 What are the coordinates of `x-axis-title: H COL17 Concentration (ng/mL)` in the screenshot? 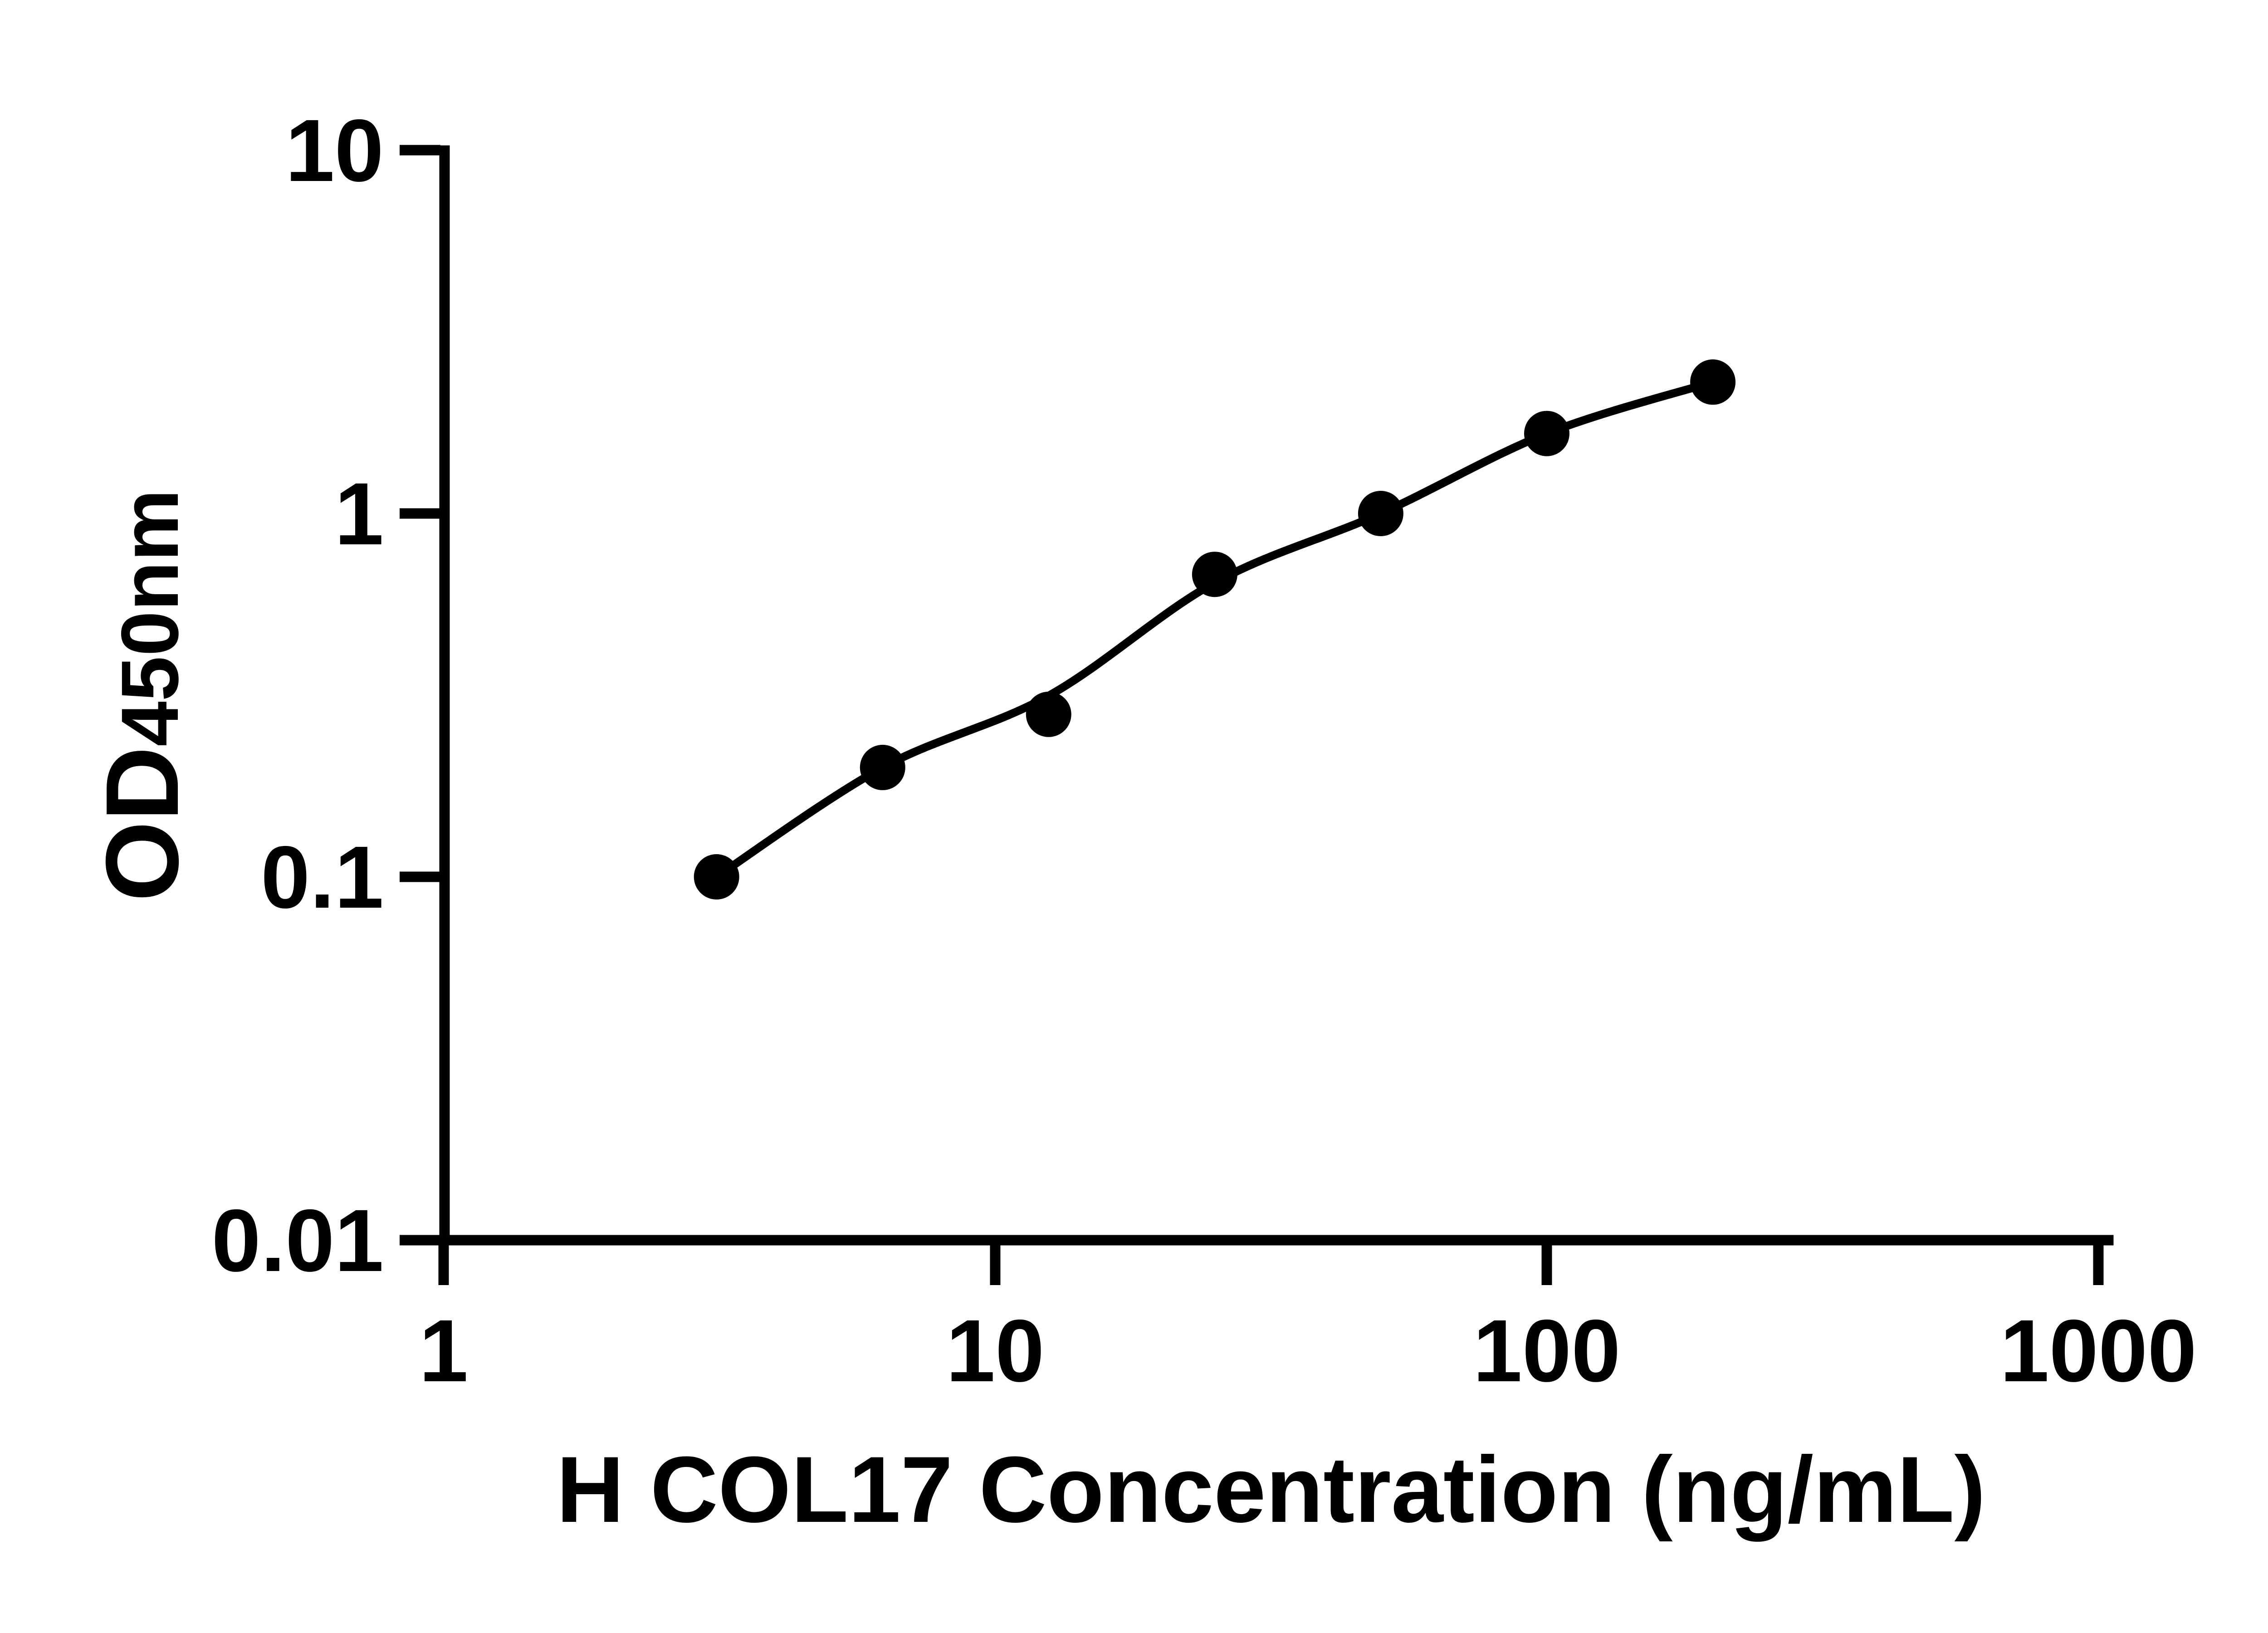 It's located at (1271, 1489).